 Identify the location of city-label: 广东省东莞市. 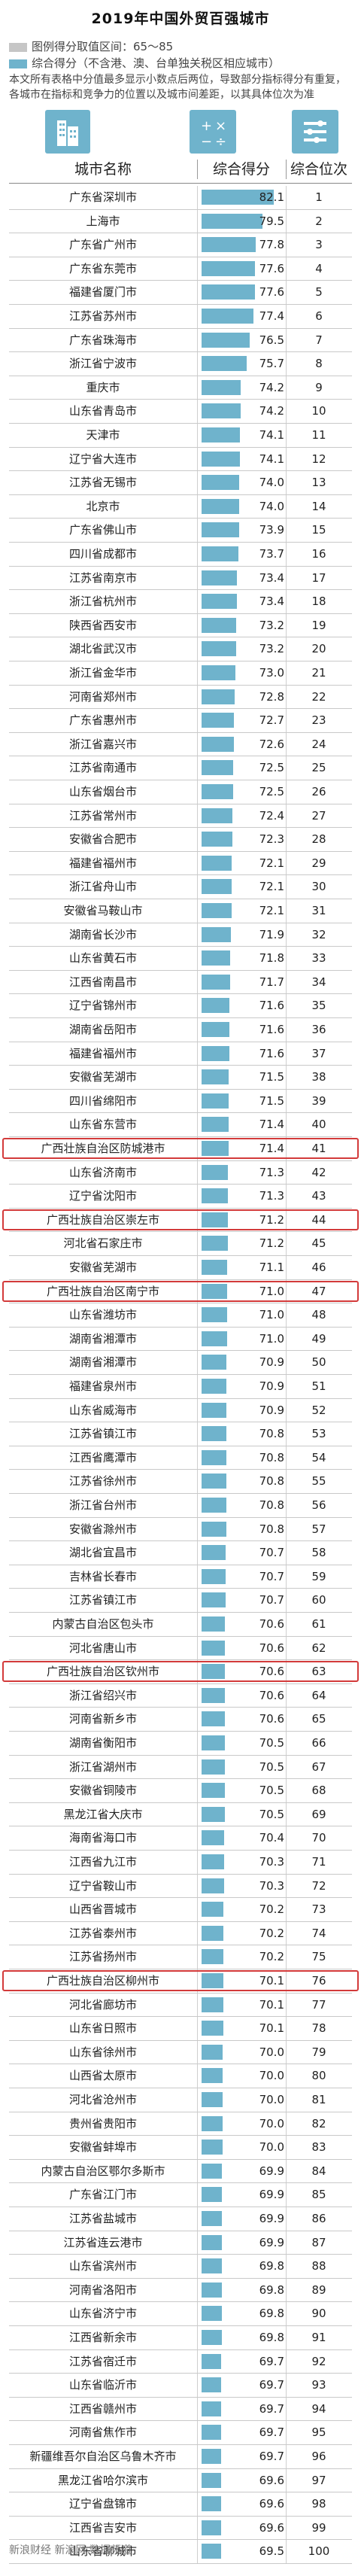
(102, 268).